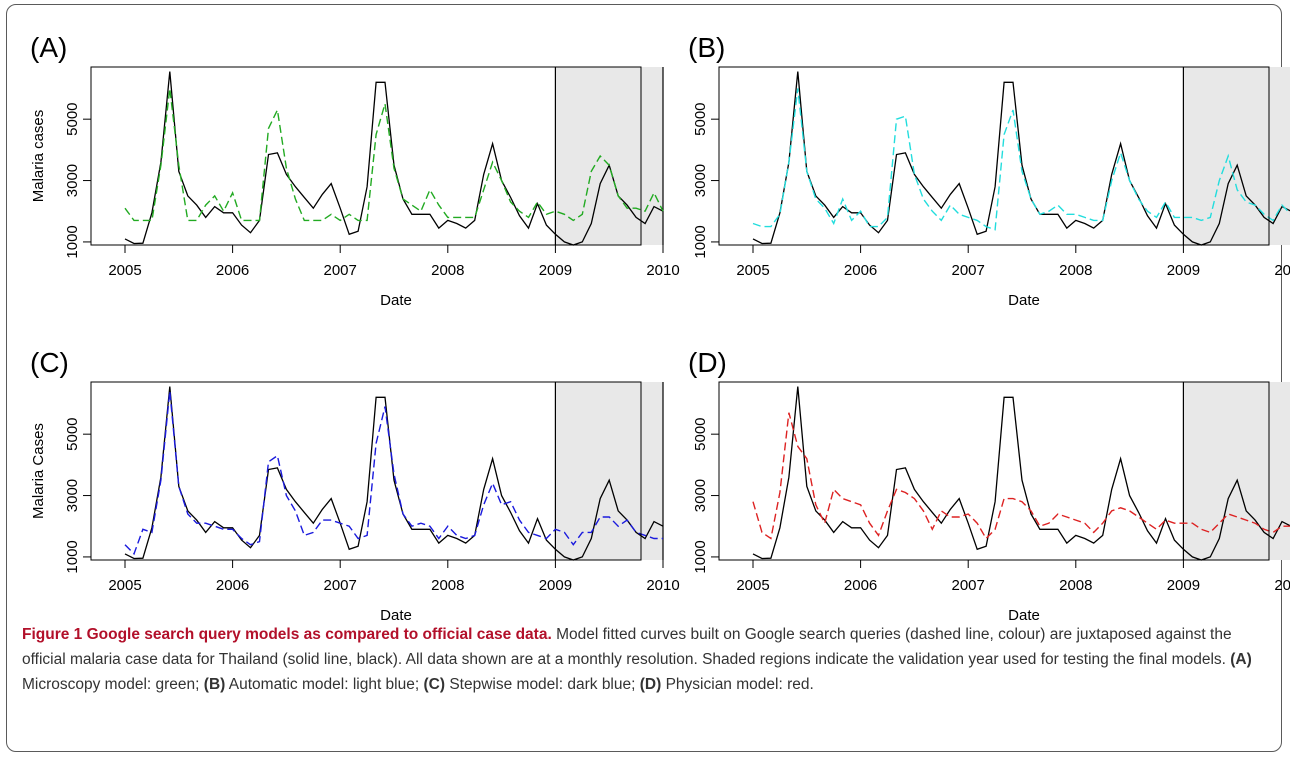 The height and width of the screenshot is (758, 1290). What do you see at coordinates (707, 362) in the screenshot?
I see `panel-label: (D)` at bounding box center [707, 362].